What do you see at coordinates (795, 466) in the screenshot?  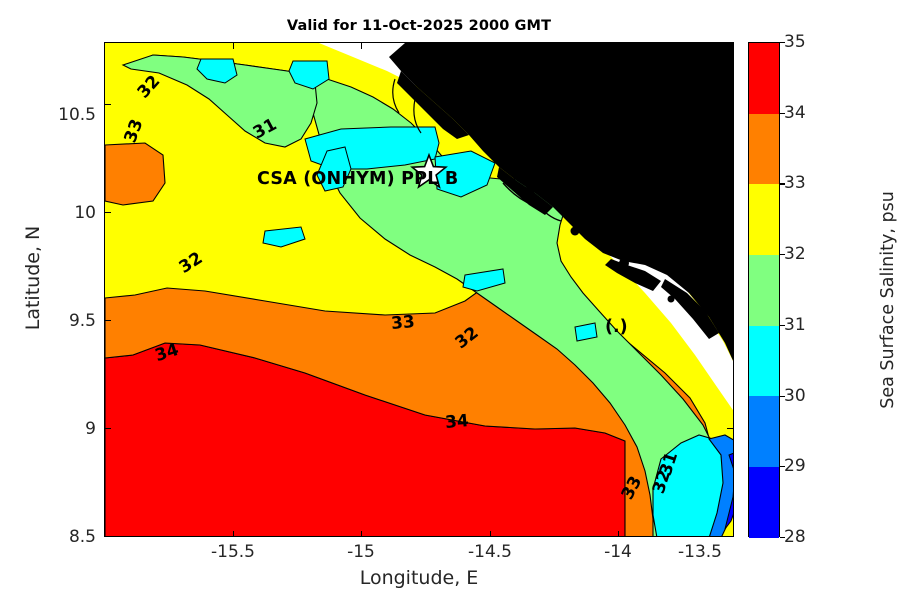 I see `colorbar-tick-label: 29` at bounding box center [795, 466].